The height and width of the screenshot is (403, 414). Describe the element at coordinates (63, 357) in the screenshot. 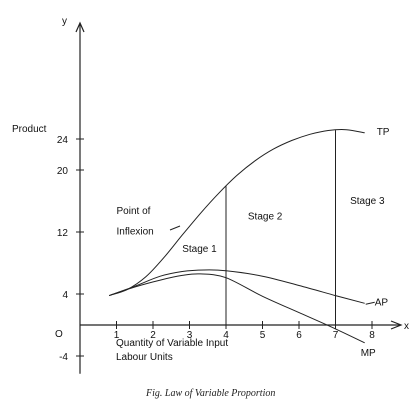

I see `y-tick-label: -4` at that location.